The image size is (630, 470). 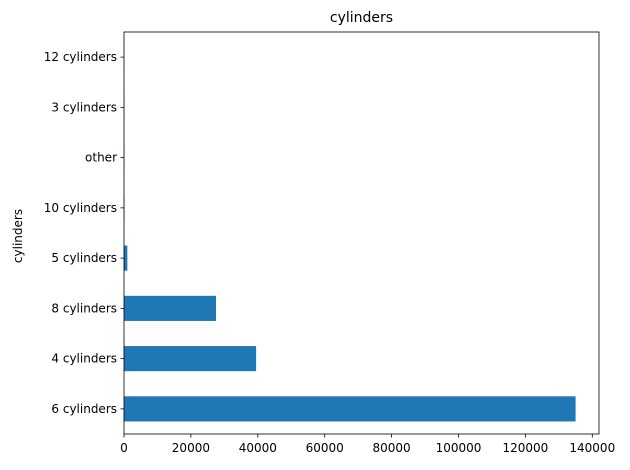 What do you see at coordinates (126, 258) in the screenshot?
I see `bar-5-cylinders` at bounding box center [126, 258].